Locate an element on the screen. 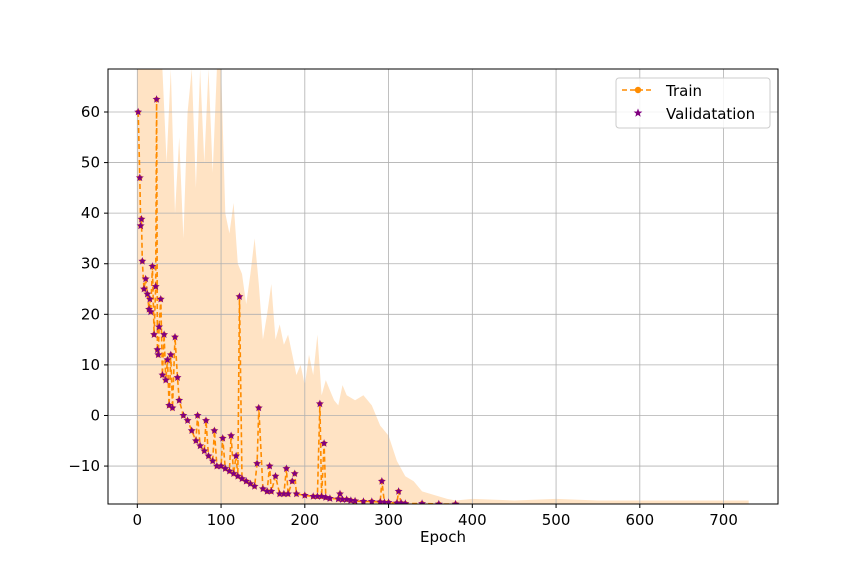 The image size is (864, 576). legend: Train Validatation is located at coordinates (693, 103).